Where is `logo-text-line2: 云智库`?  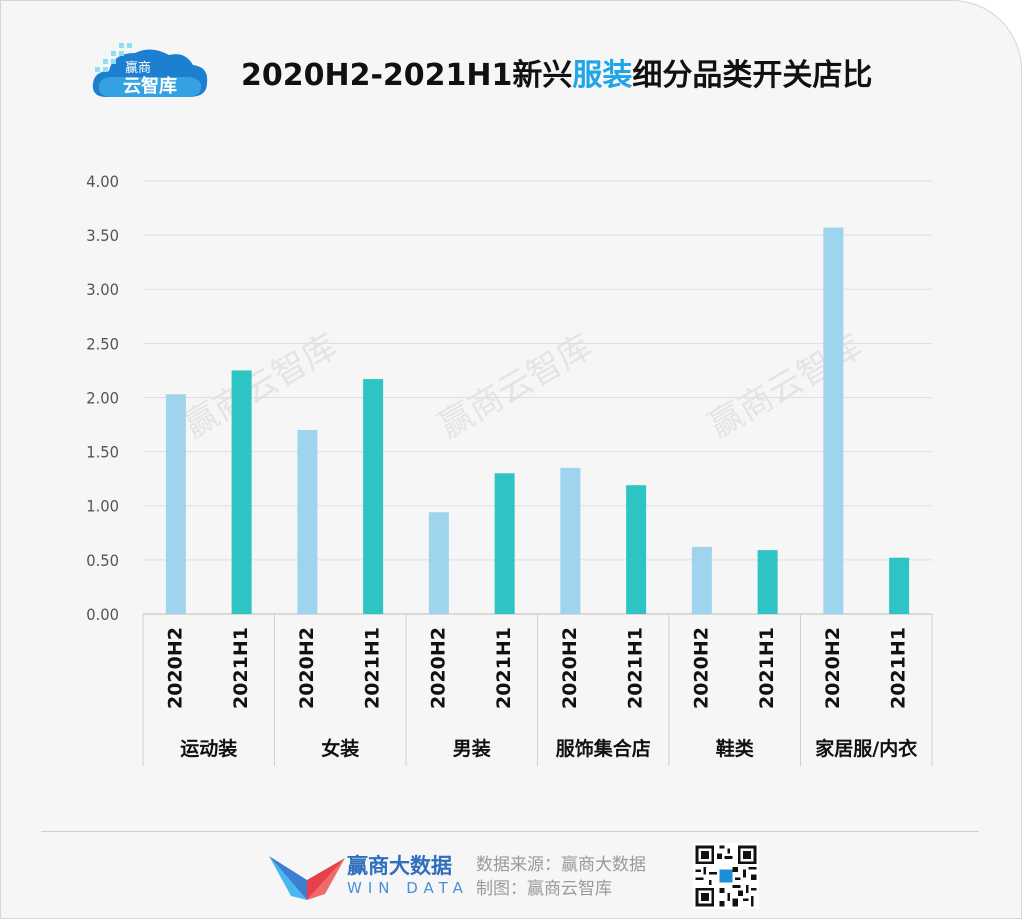 logo-text-line2: 云智库 is located at coordinates (150, 86).